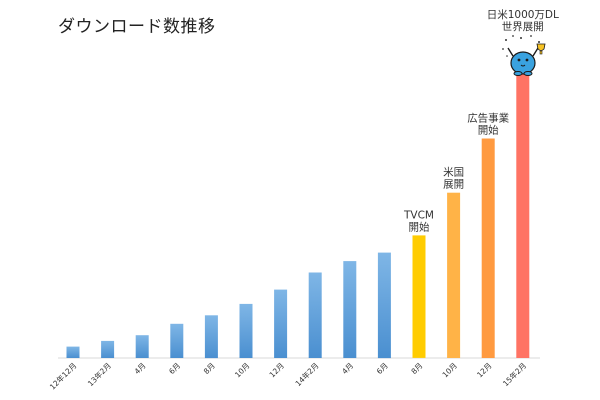  Describe the element at coordinates (453, 172) in the screenshot. I see `annotation-label: 米国` at that location.